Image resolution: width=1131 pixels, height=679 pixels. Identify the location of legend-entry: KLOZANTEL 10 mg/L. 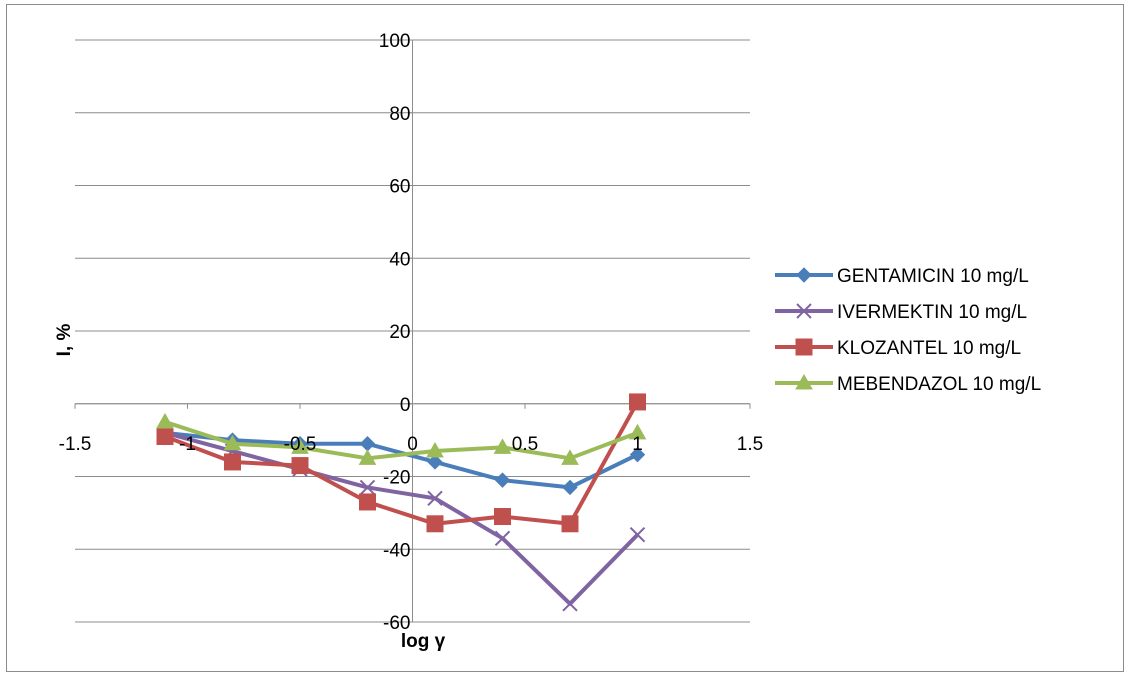
(898, 348).